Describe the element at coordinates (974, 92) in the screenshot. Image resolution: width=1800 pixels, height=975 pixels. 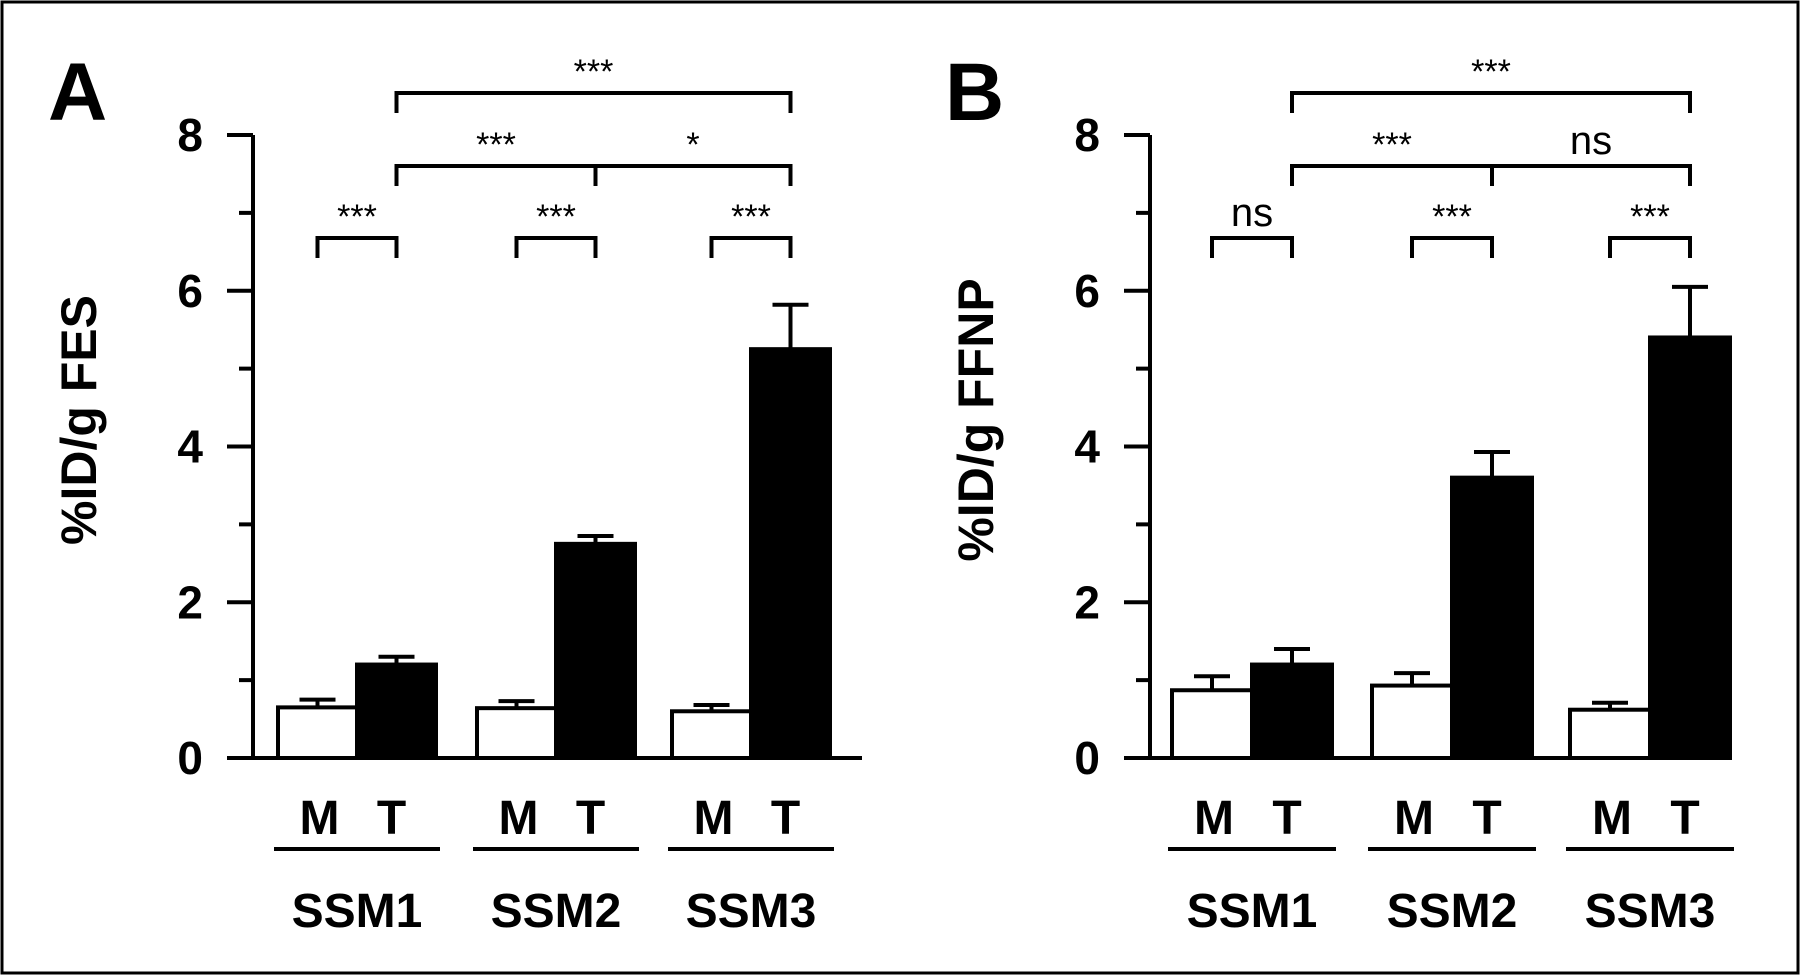
I see `panel-label: B` at that location.